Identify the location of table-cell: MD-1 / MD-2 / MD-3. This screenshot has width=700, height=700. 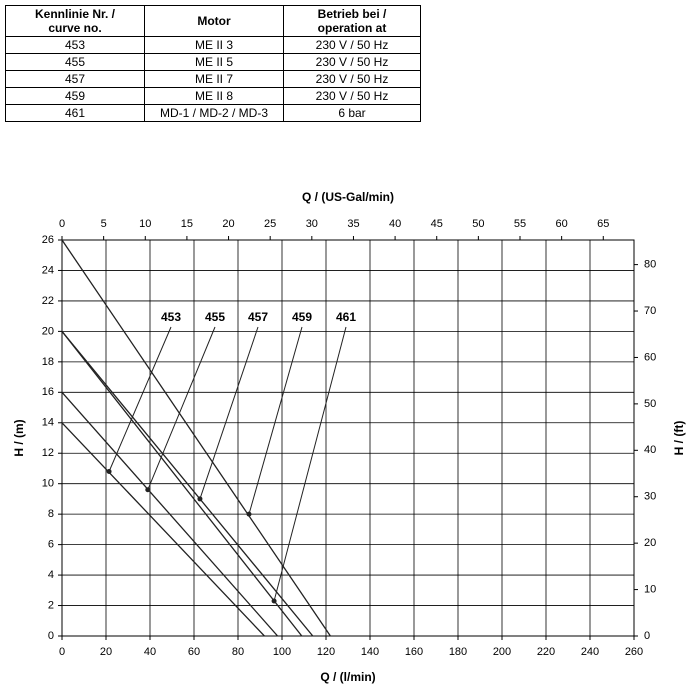
(214, 113).